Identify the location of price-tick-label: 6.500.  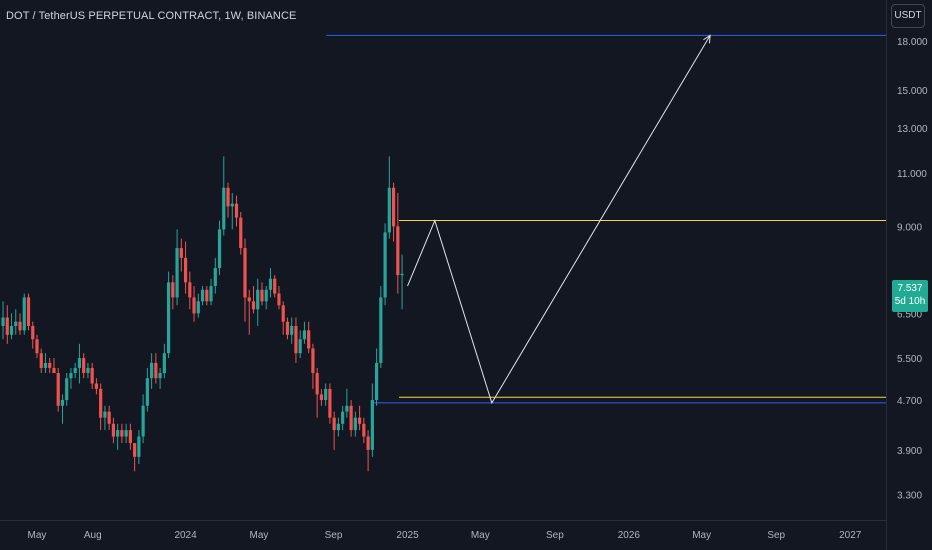
(909, 314).